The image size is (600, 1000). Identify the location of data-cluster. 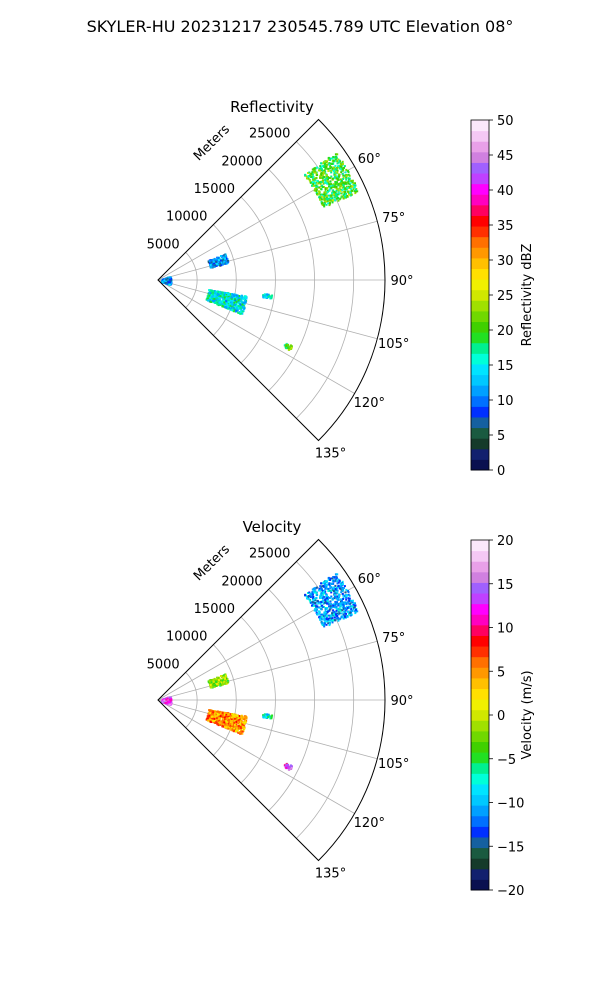
(268, 716).